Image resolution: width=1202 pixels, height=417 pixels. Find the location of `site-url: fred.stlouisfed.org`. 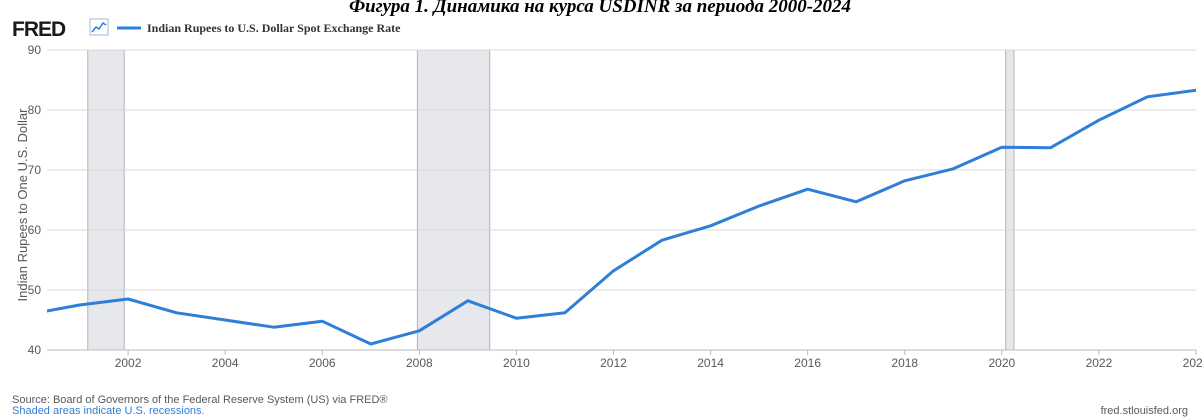

site-url: fred.stlouisfed.org is located at coordinates (1144, 411).